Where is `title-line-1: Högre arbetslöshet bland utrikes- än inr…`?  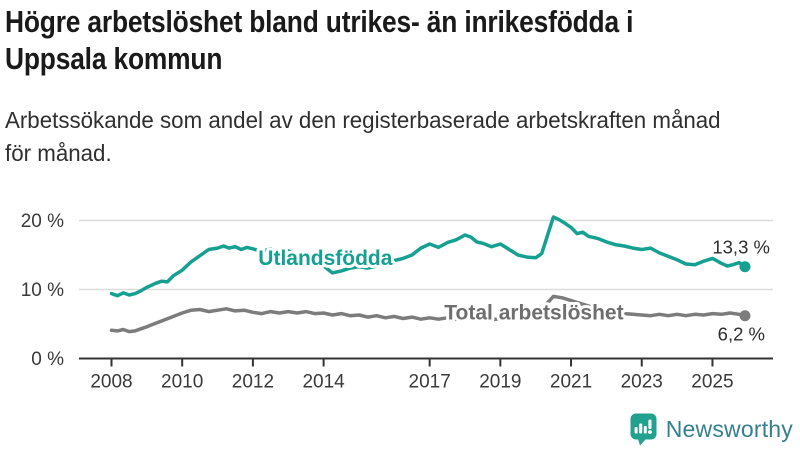
title-line-1: Högre arbetslöshet bland utrikes- än inr… is located at coordinates (319, 21).